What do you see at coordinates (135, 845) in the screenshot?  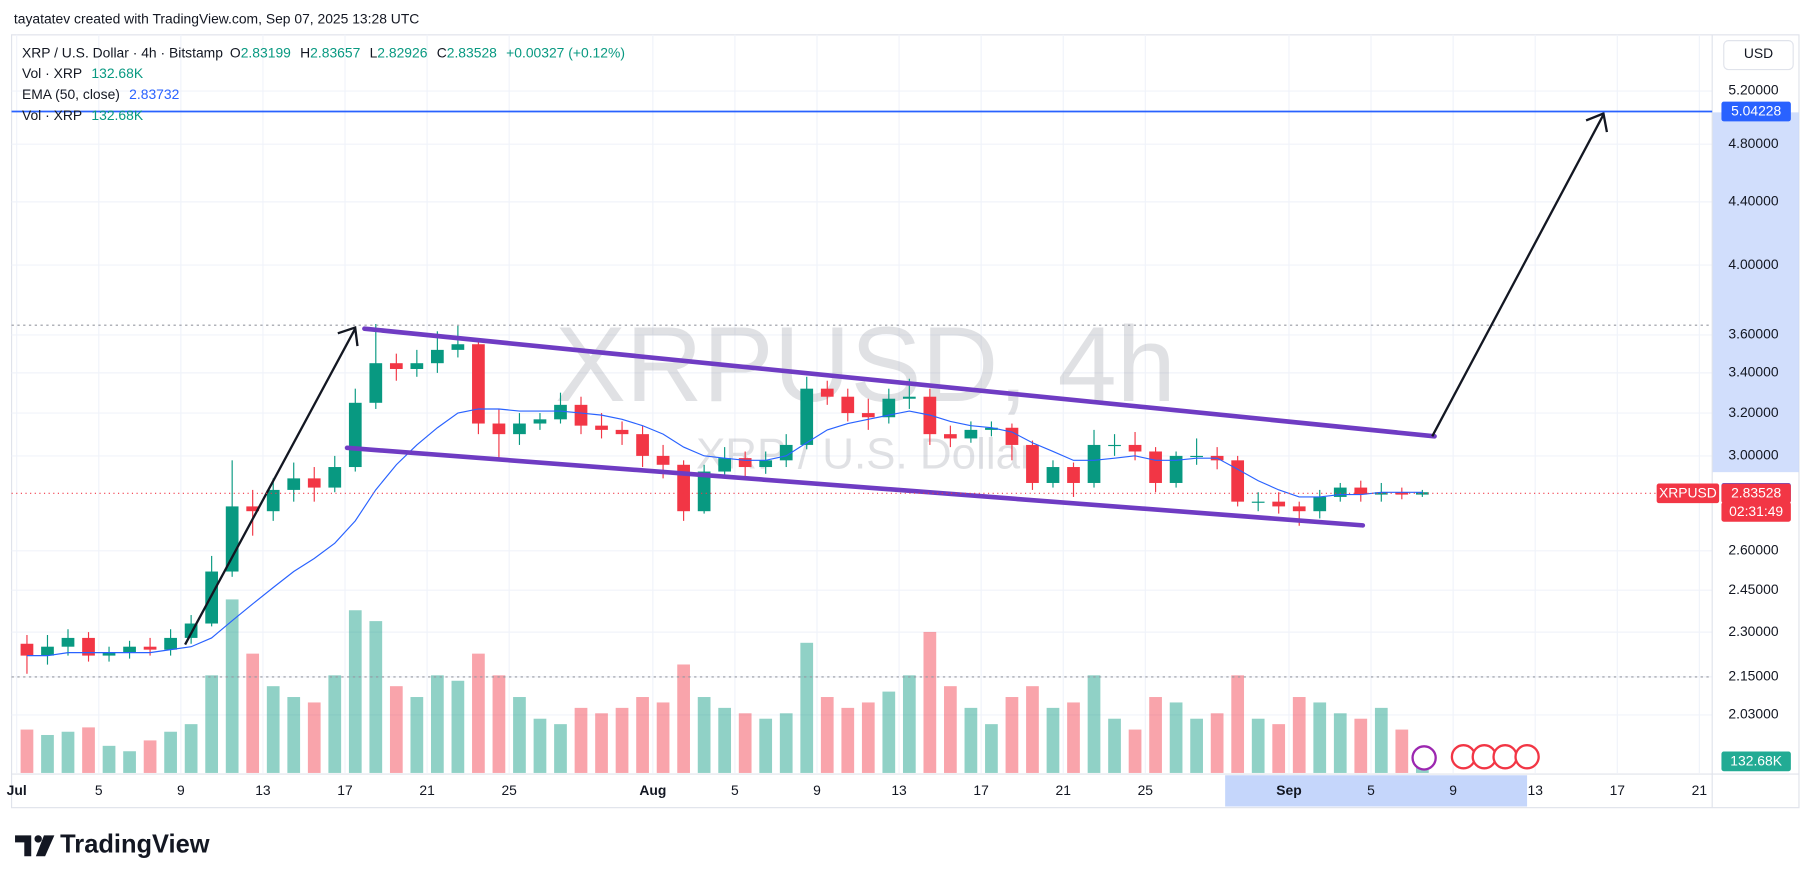 I see `logo-text: TradingView` at bounding box center [135, 845].